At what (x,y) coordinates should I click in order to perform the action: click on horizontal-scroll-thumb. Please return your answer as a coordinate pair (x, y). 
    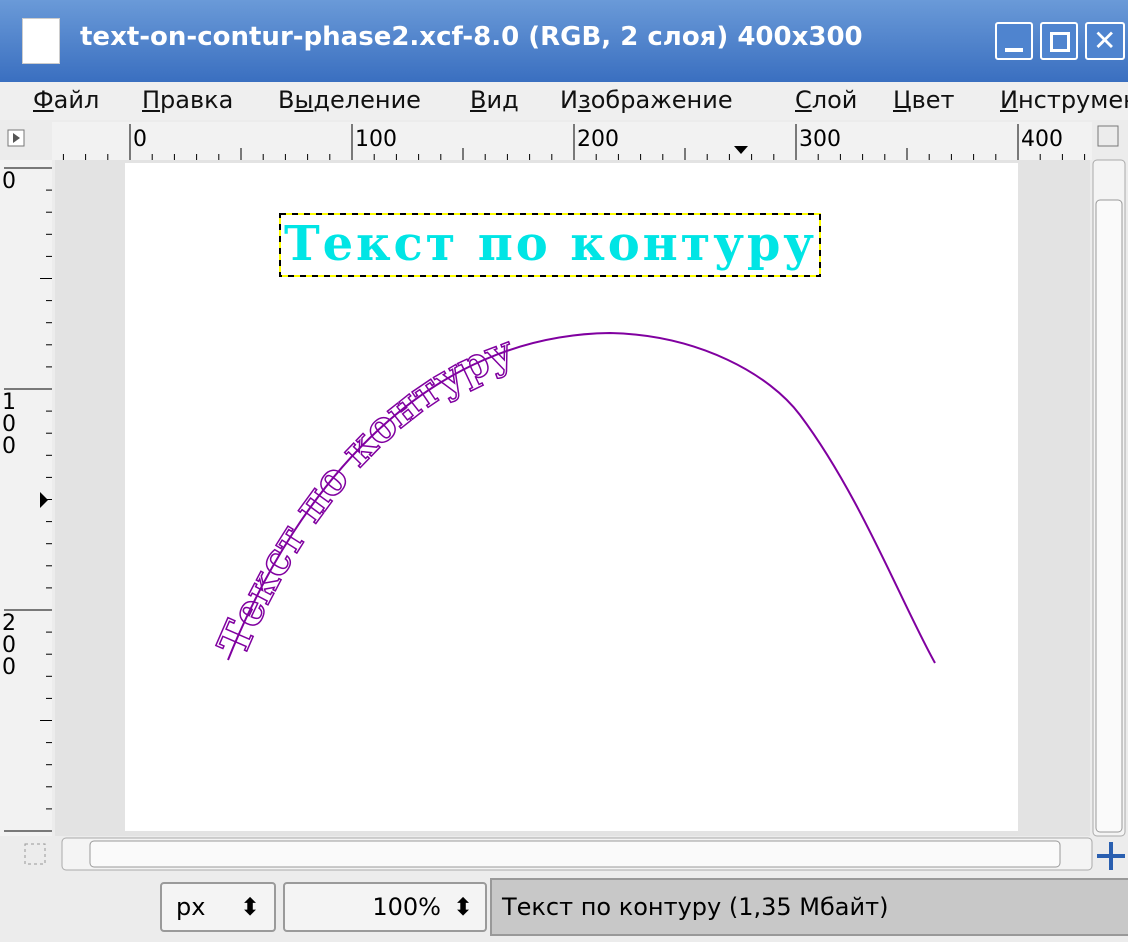
    Looking at the image, I should click on (575, 854).